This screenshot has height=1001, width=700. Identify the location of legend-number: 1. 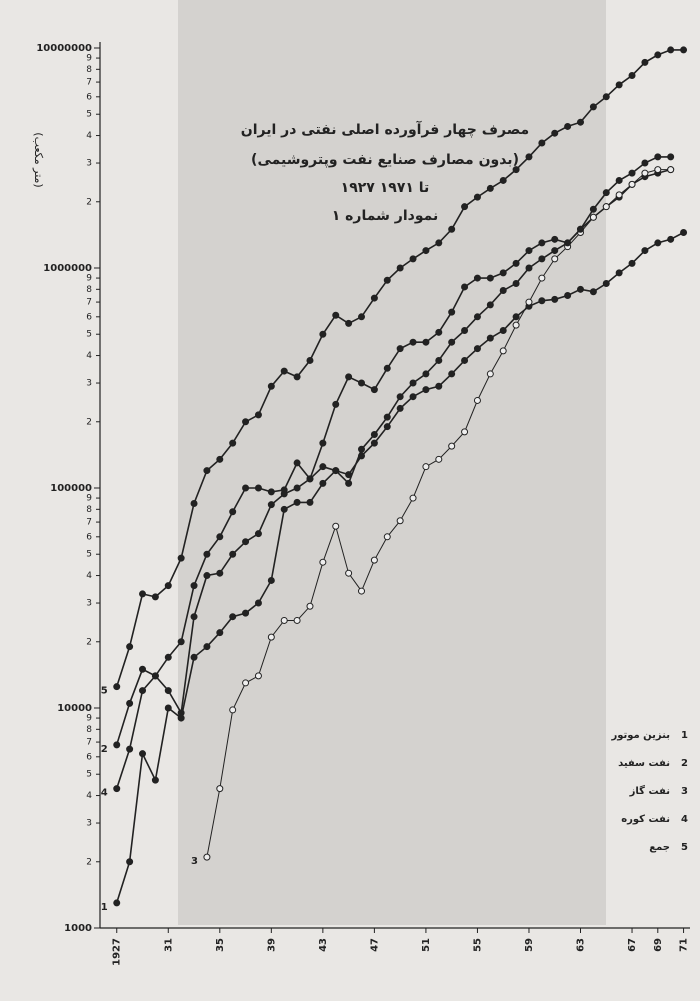
(684, 735).